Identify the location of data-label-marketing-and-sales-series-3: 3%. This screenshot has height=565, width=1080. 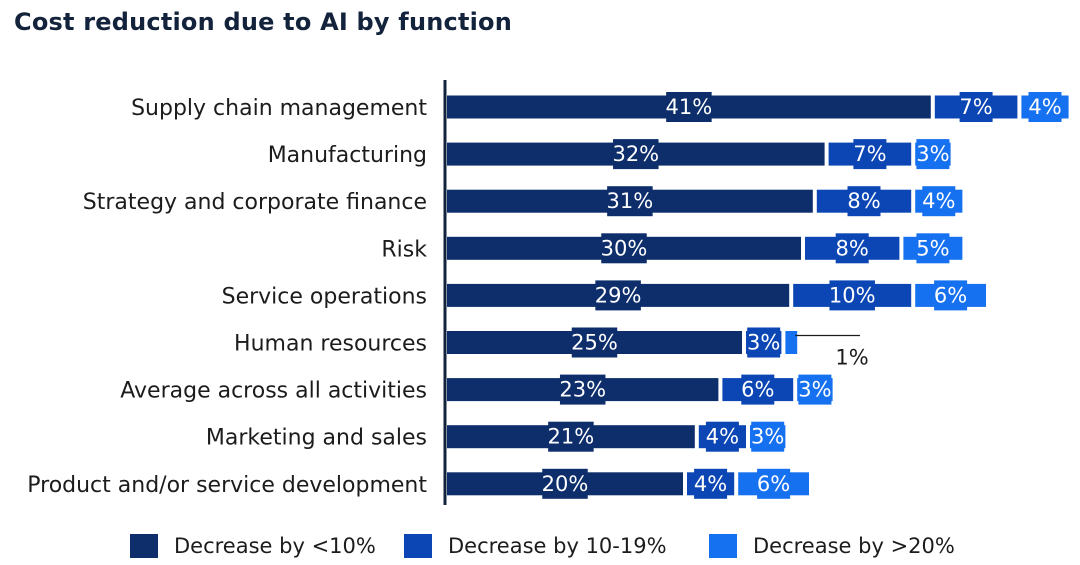
(767, 437).